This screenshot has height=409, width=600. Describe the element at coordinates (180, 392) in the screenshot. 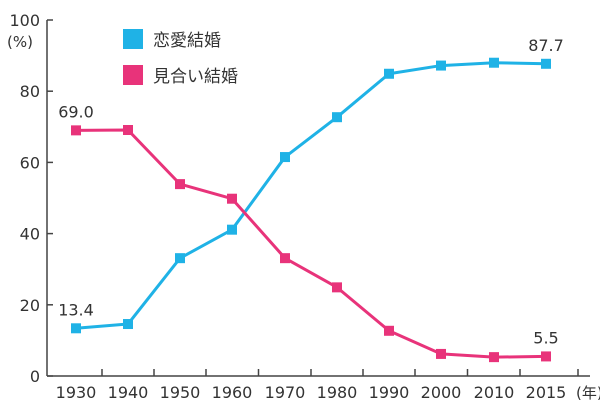

I see `x-tick-label: 1950` at that location.